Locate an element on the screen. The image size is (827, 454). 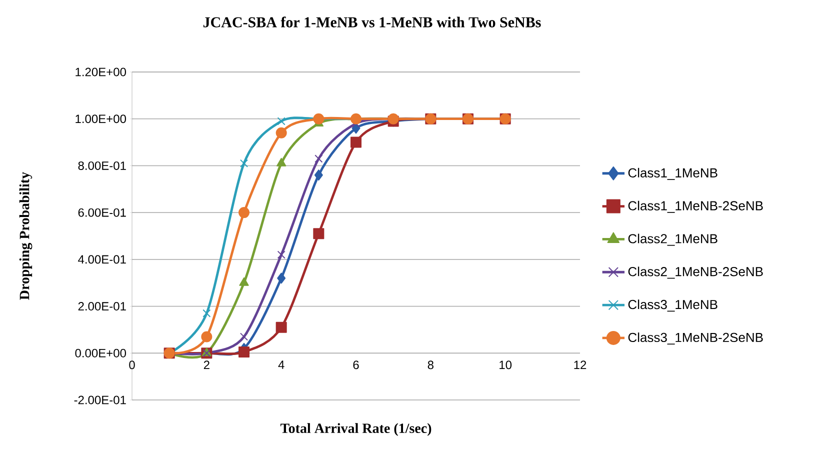
y-tick-label: 6.00E-01 is located at coordinates (102, 212).